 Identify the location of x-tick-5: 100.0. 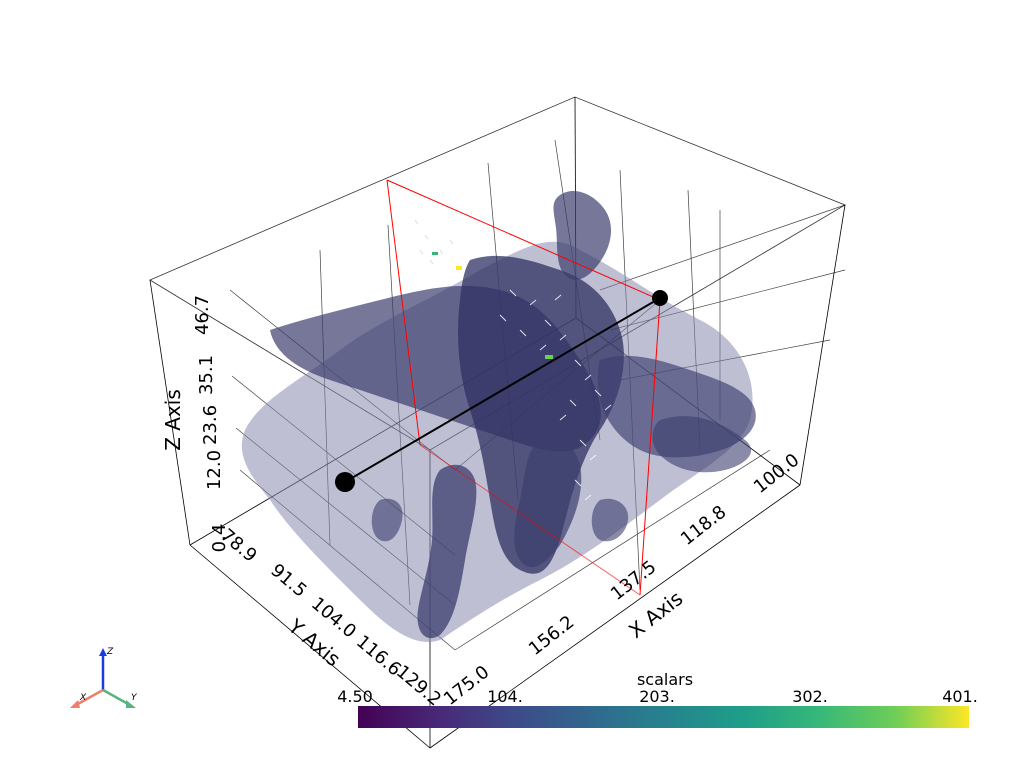
(777, 474).